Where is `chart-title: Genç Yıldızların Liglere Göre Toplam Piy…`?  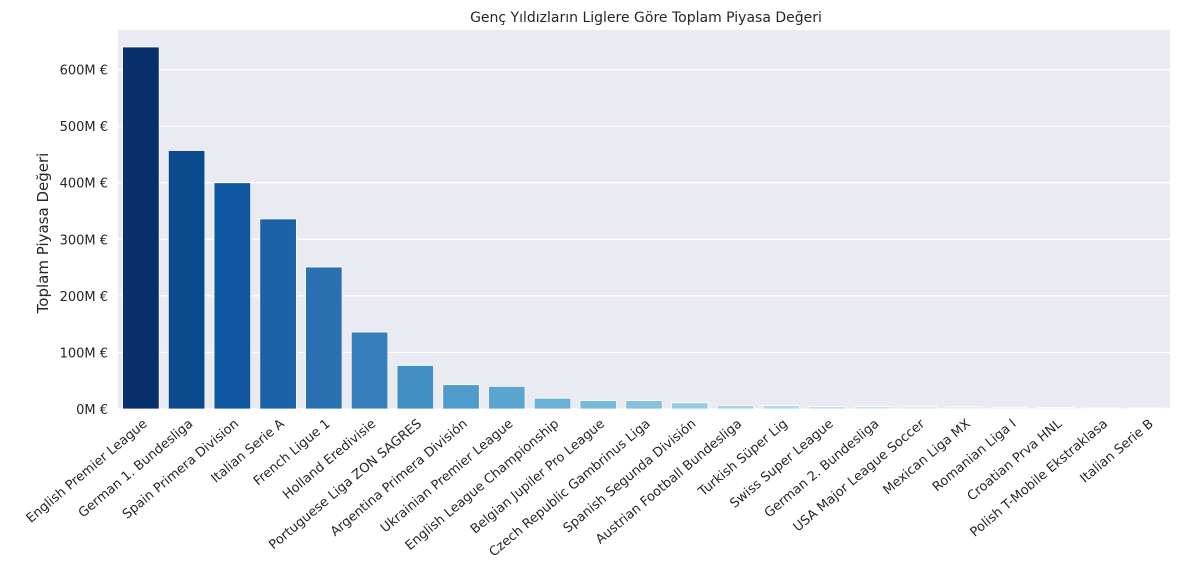
chart-title: Genç Yıldızların Liglere Göre Toplam Piy… is located at coordinates (646, 18).